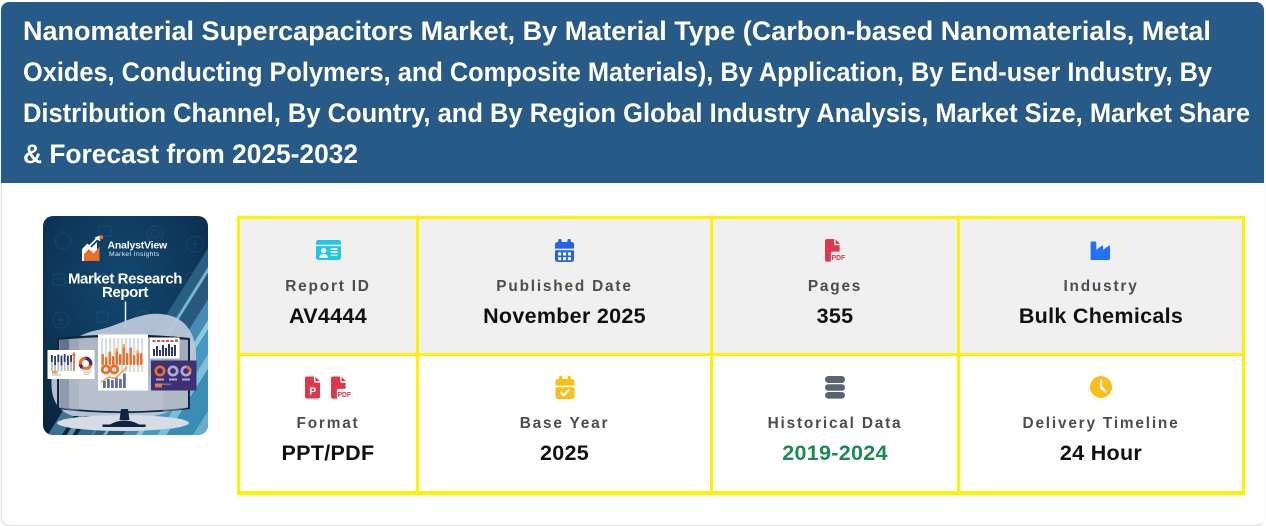 The width and height of the screenshot is (1266, 526). I want to click on svg-text: AnalystView, so click(138, 246).